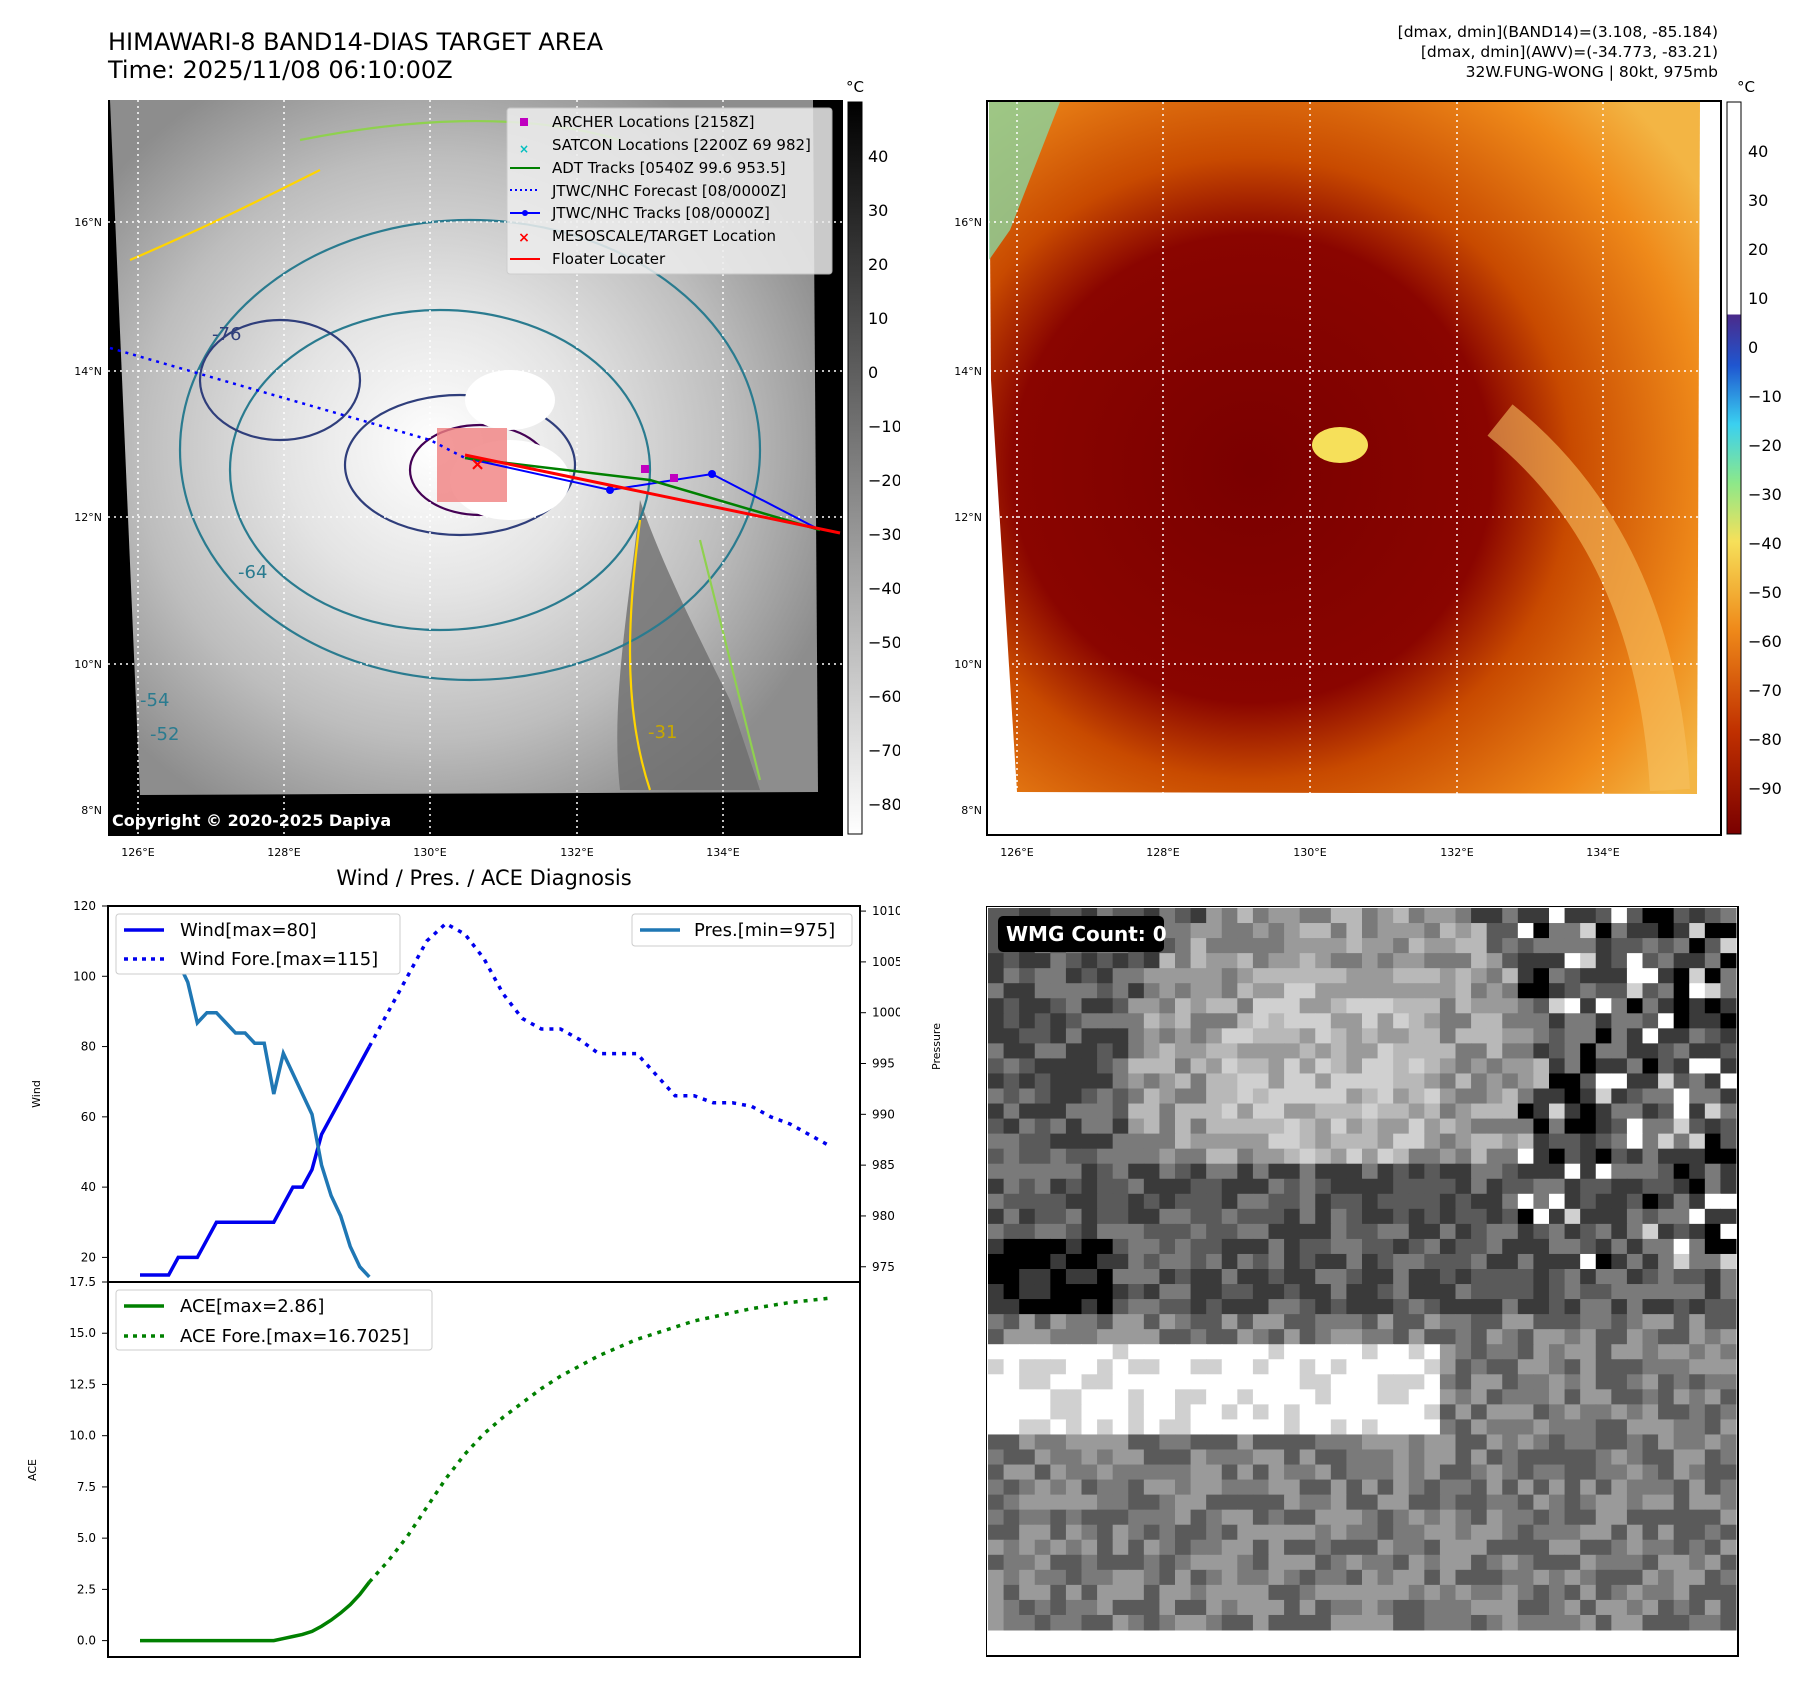  I want to click on colorbar-tick: −30, so click(1765, 494).